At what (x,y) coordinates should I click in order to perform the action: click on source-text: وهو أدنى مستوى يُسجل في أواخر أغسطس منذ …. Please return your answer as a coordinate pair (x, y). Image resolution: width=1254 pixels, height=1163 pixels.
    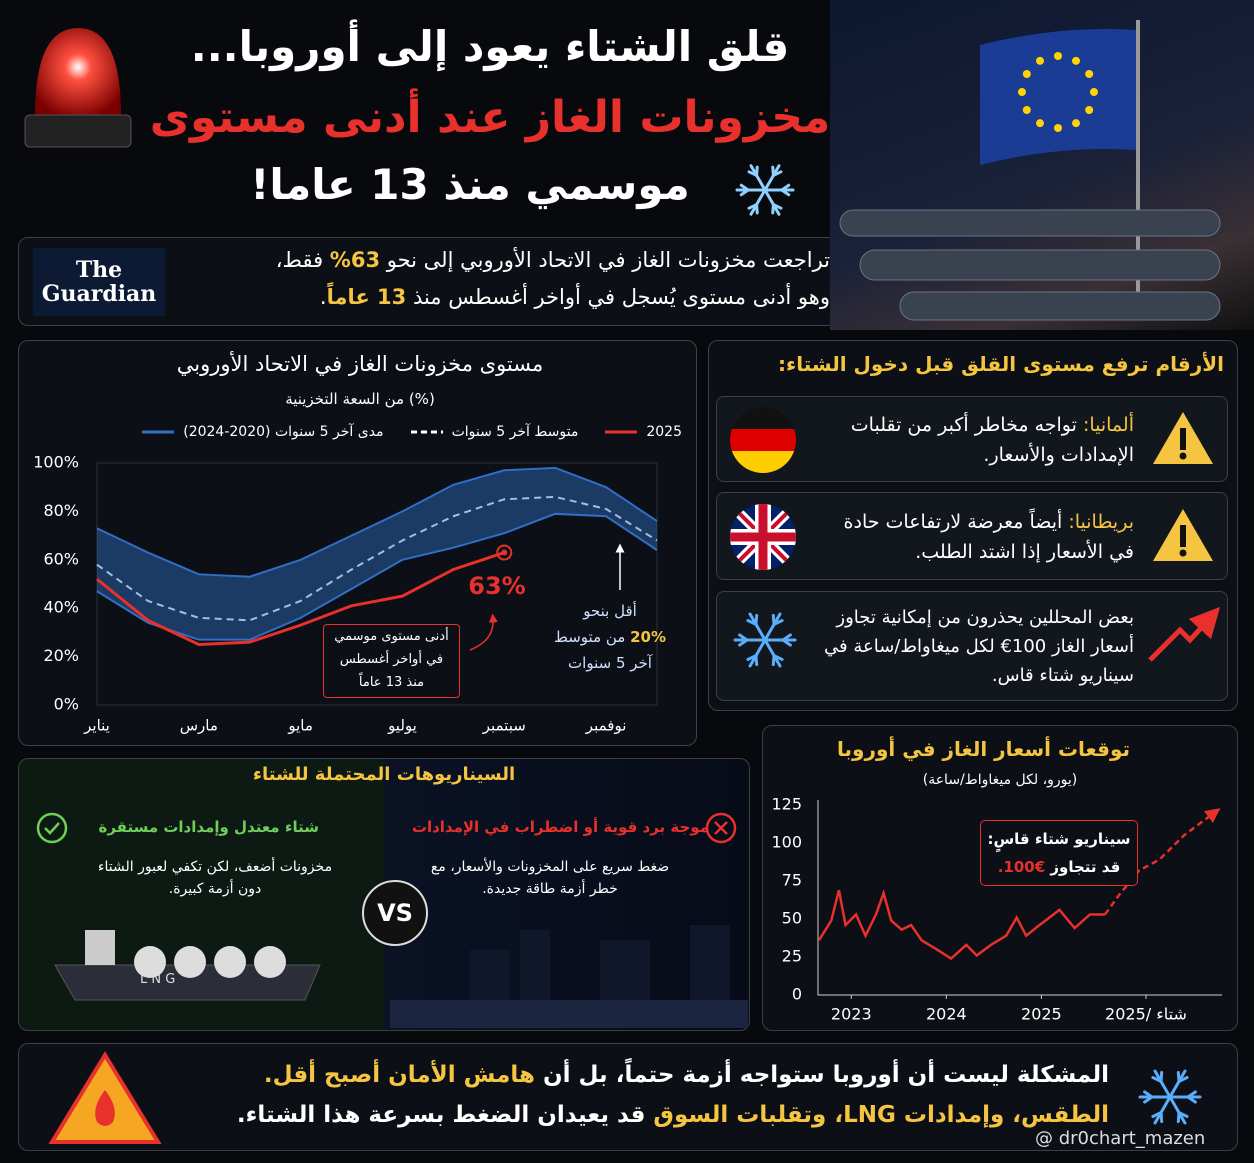
    Looking at the image, I should click on (575, 297).